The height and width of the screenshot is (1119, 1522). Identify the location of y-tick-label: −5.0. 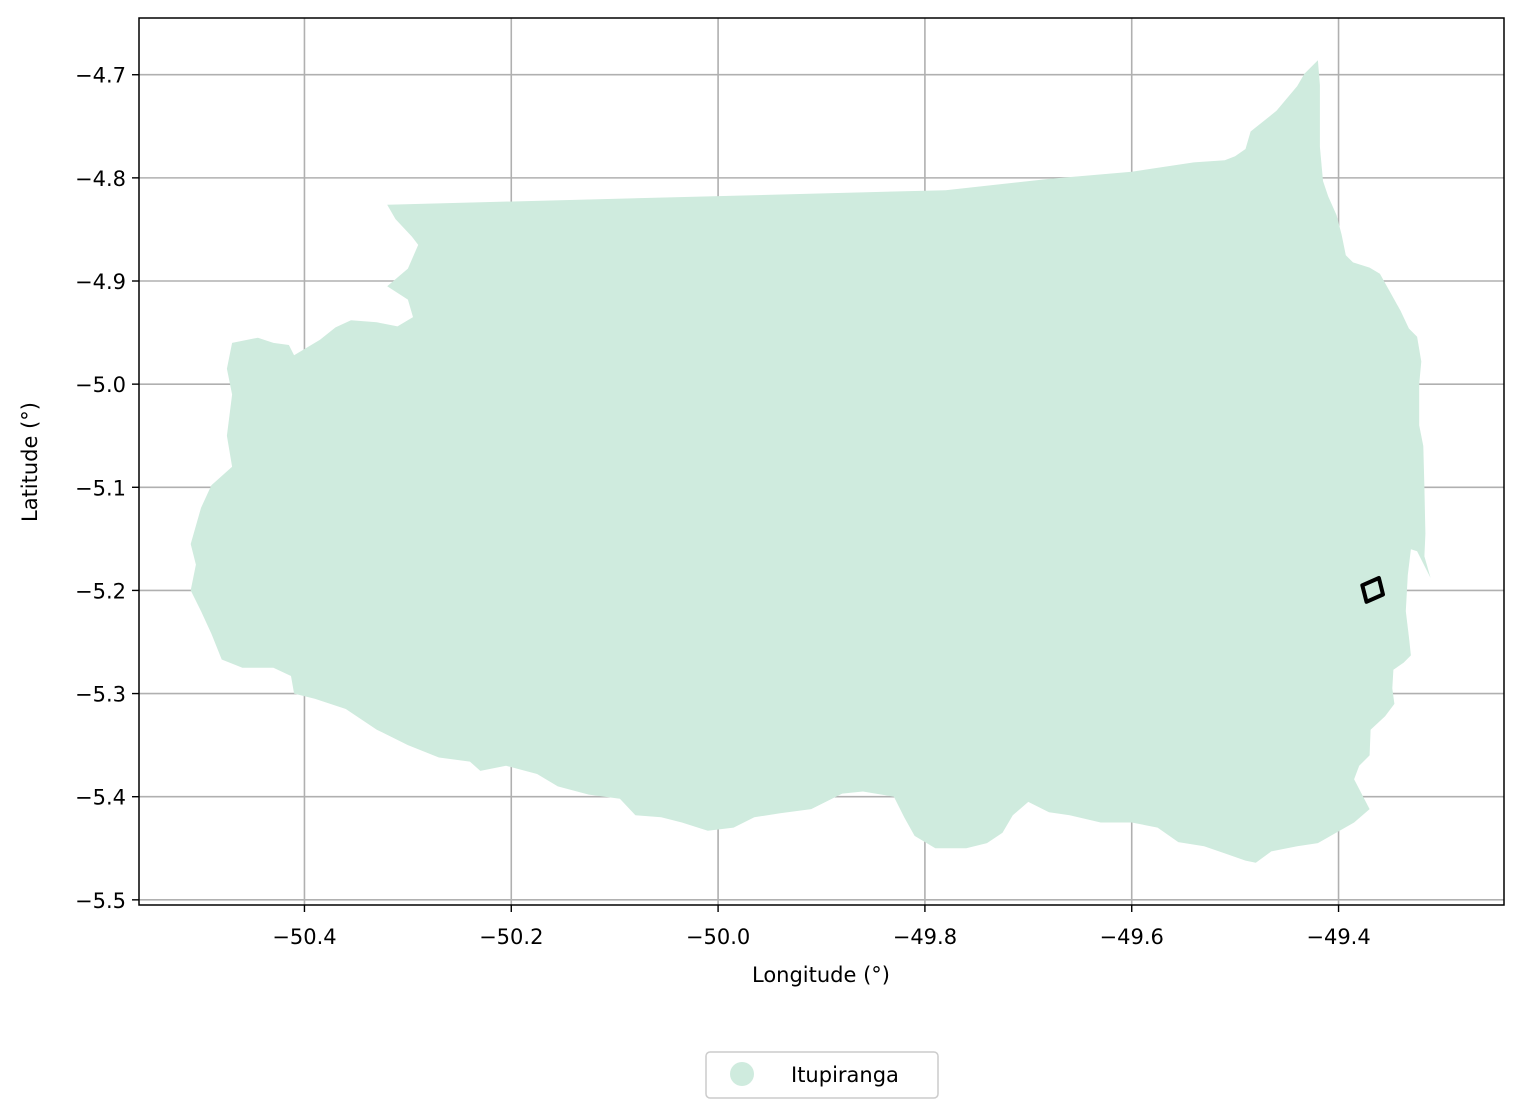
(100, 385).